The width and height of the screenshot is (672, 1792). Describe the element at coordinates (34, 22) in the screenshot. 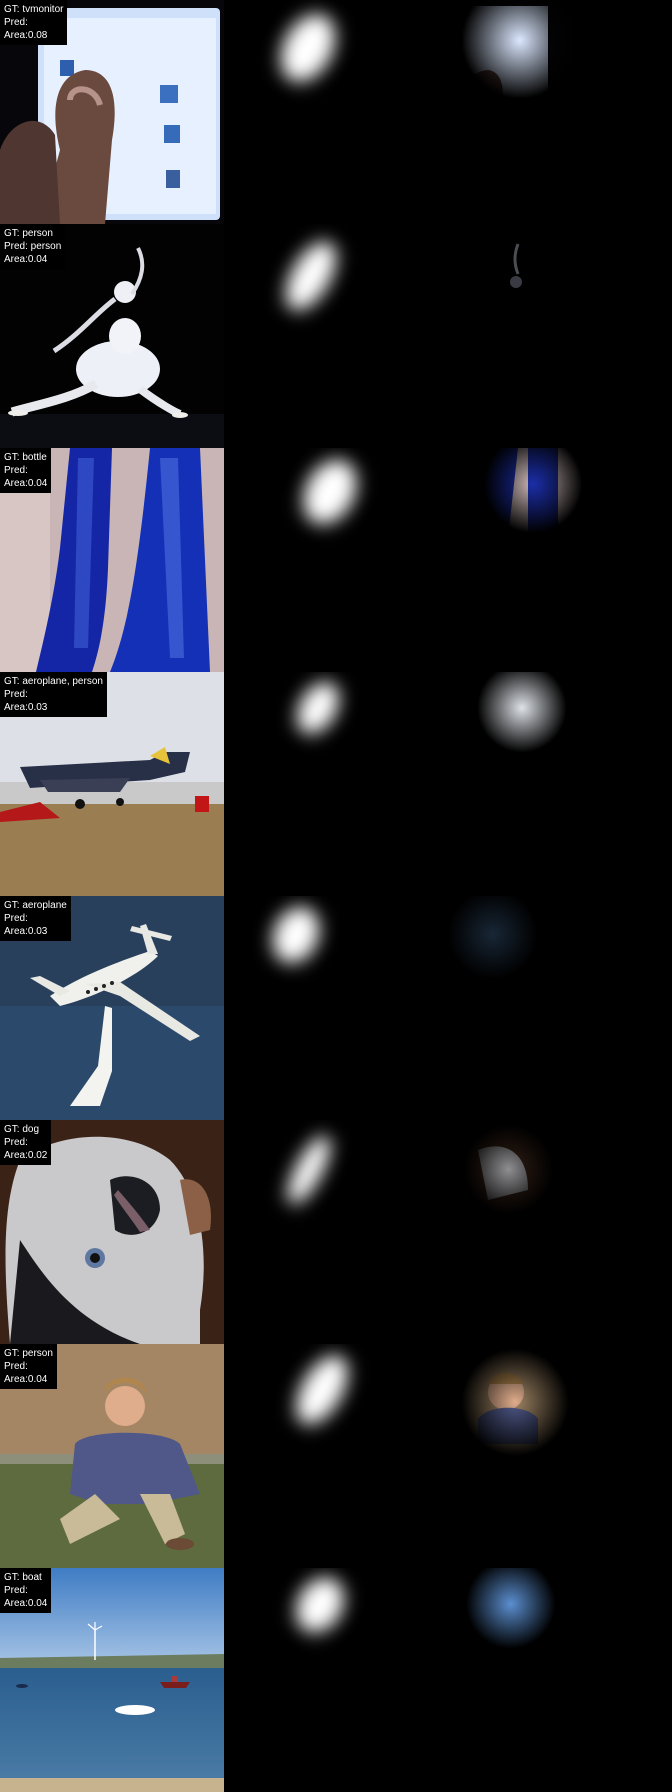

I see `caption-box: GT: tvmonitor Pred: Area:0.08` at that location.